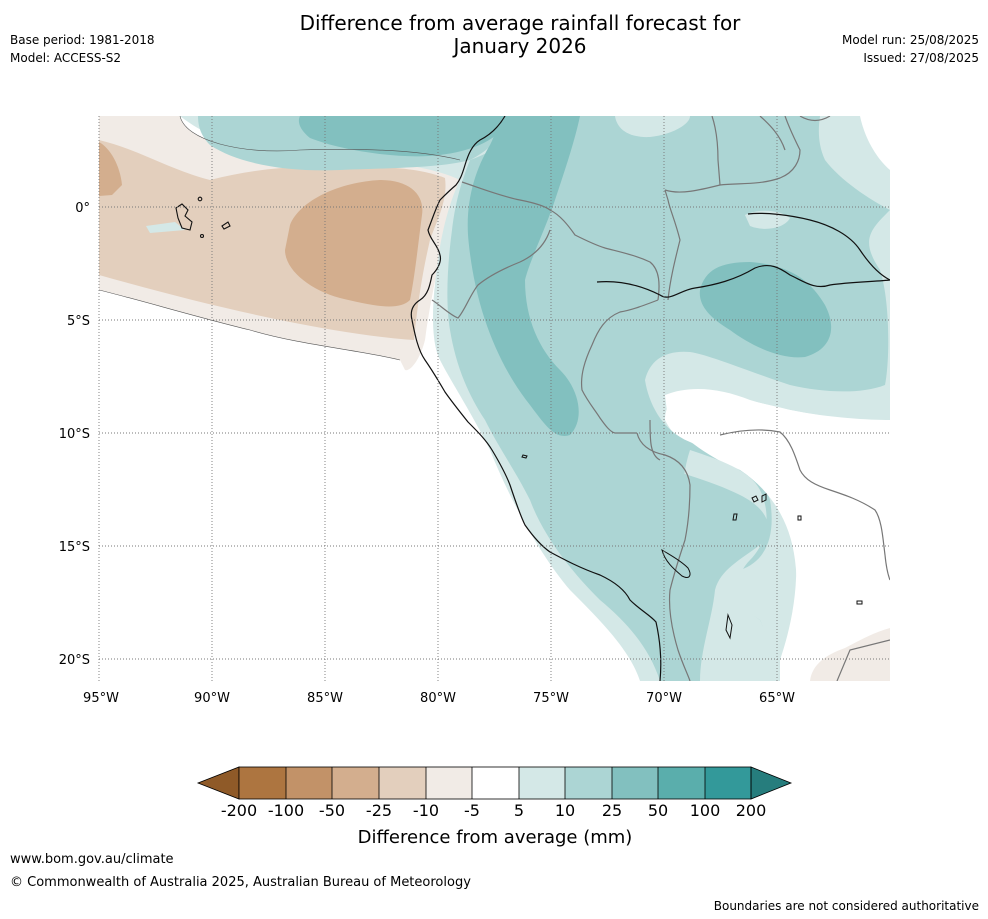 Image resolution: width=988 pixels, height=919 pixels. What do you see at coordinates (74, 660) in the screenshot?
I see `lat-label-20s: 20°S` at bounding box center [74, 660].